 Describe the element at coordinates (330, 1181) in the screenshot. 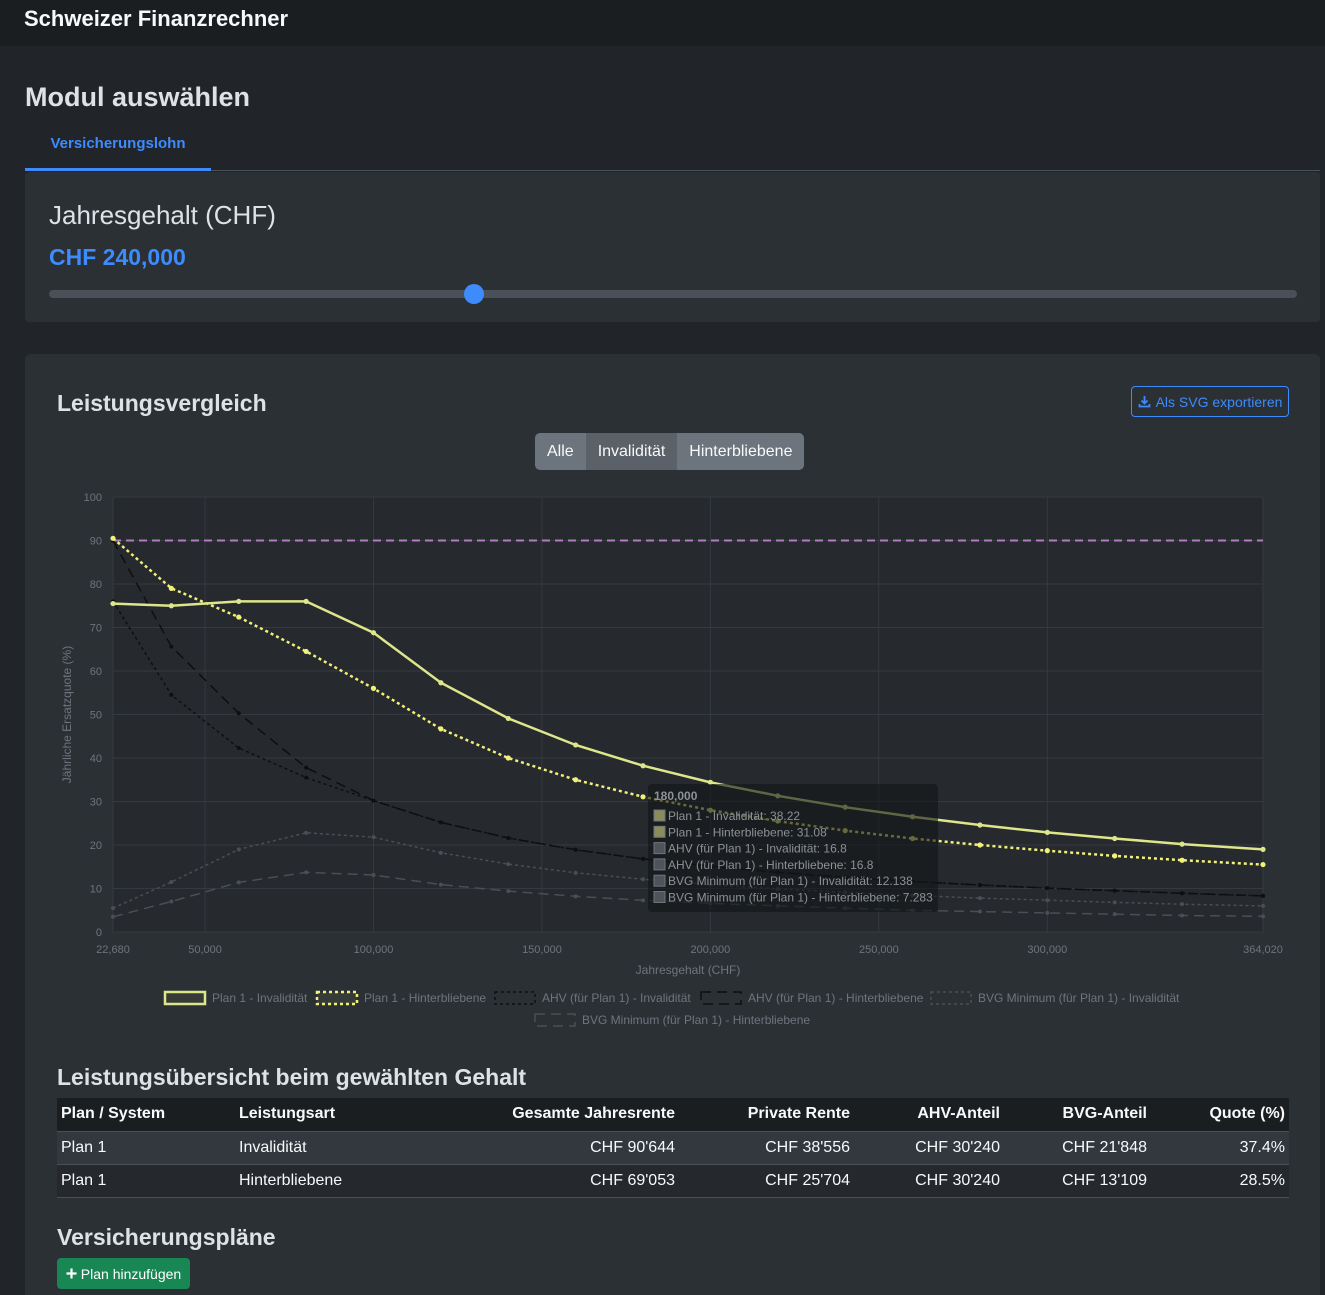

I see `table-cell: Hinterbliebene` at that location.